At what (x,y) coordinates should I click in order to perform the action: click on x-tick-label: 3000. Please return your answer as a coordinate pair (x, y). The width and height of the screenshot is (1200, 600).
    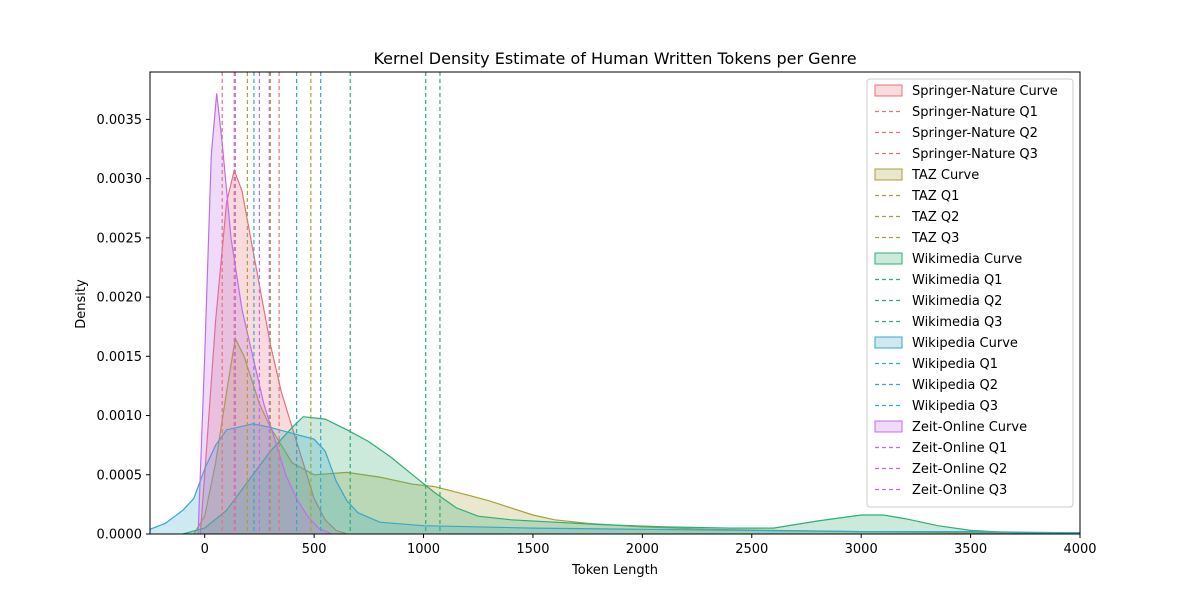
    Looking at the image, I should click on (861, 549).